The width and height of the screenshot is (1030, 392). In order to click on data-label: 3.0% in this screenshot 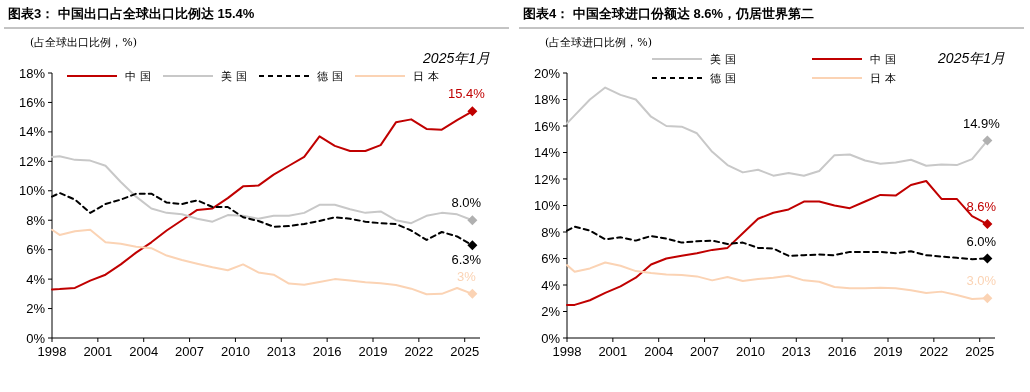, I will do `click(981, 281)`.